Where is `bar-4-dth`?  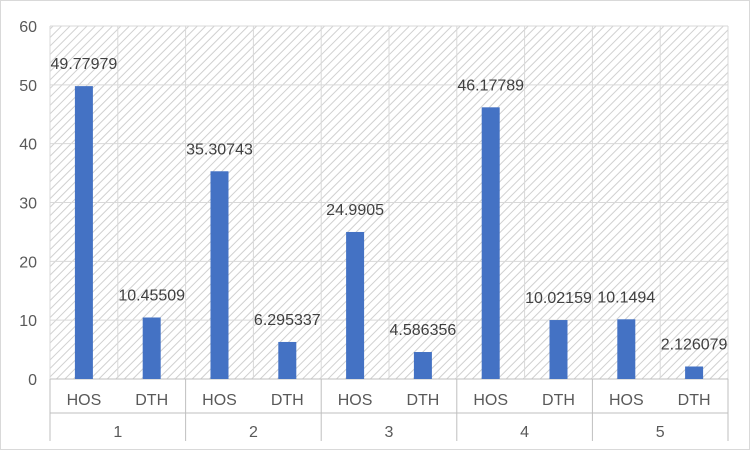
bar-4-dth is located at coordinates (558, 349).